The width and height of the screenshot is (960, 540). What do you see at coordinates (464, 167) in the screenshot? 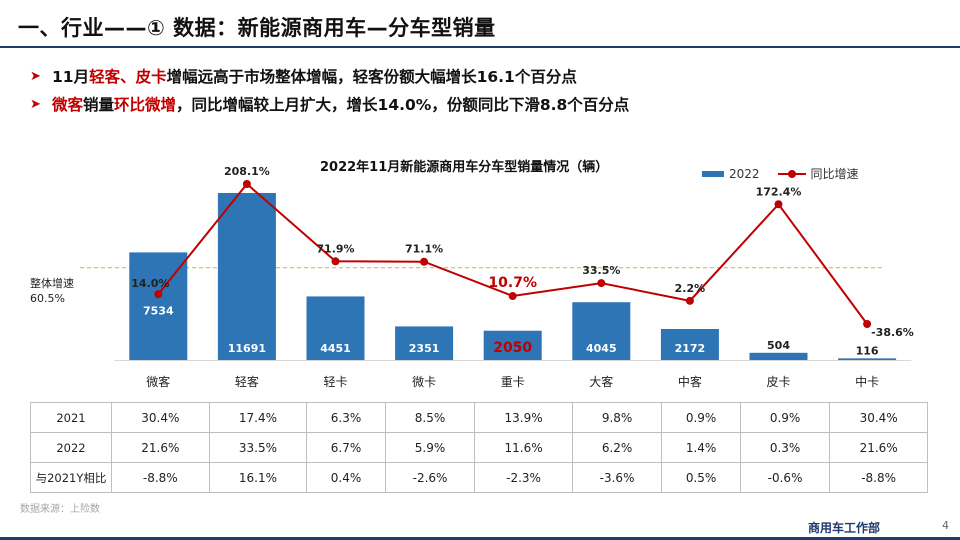
I see `chart-title: 2022年11月新能源商用车分车型销量情况（辆）` at bounding box center [464, 167].